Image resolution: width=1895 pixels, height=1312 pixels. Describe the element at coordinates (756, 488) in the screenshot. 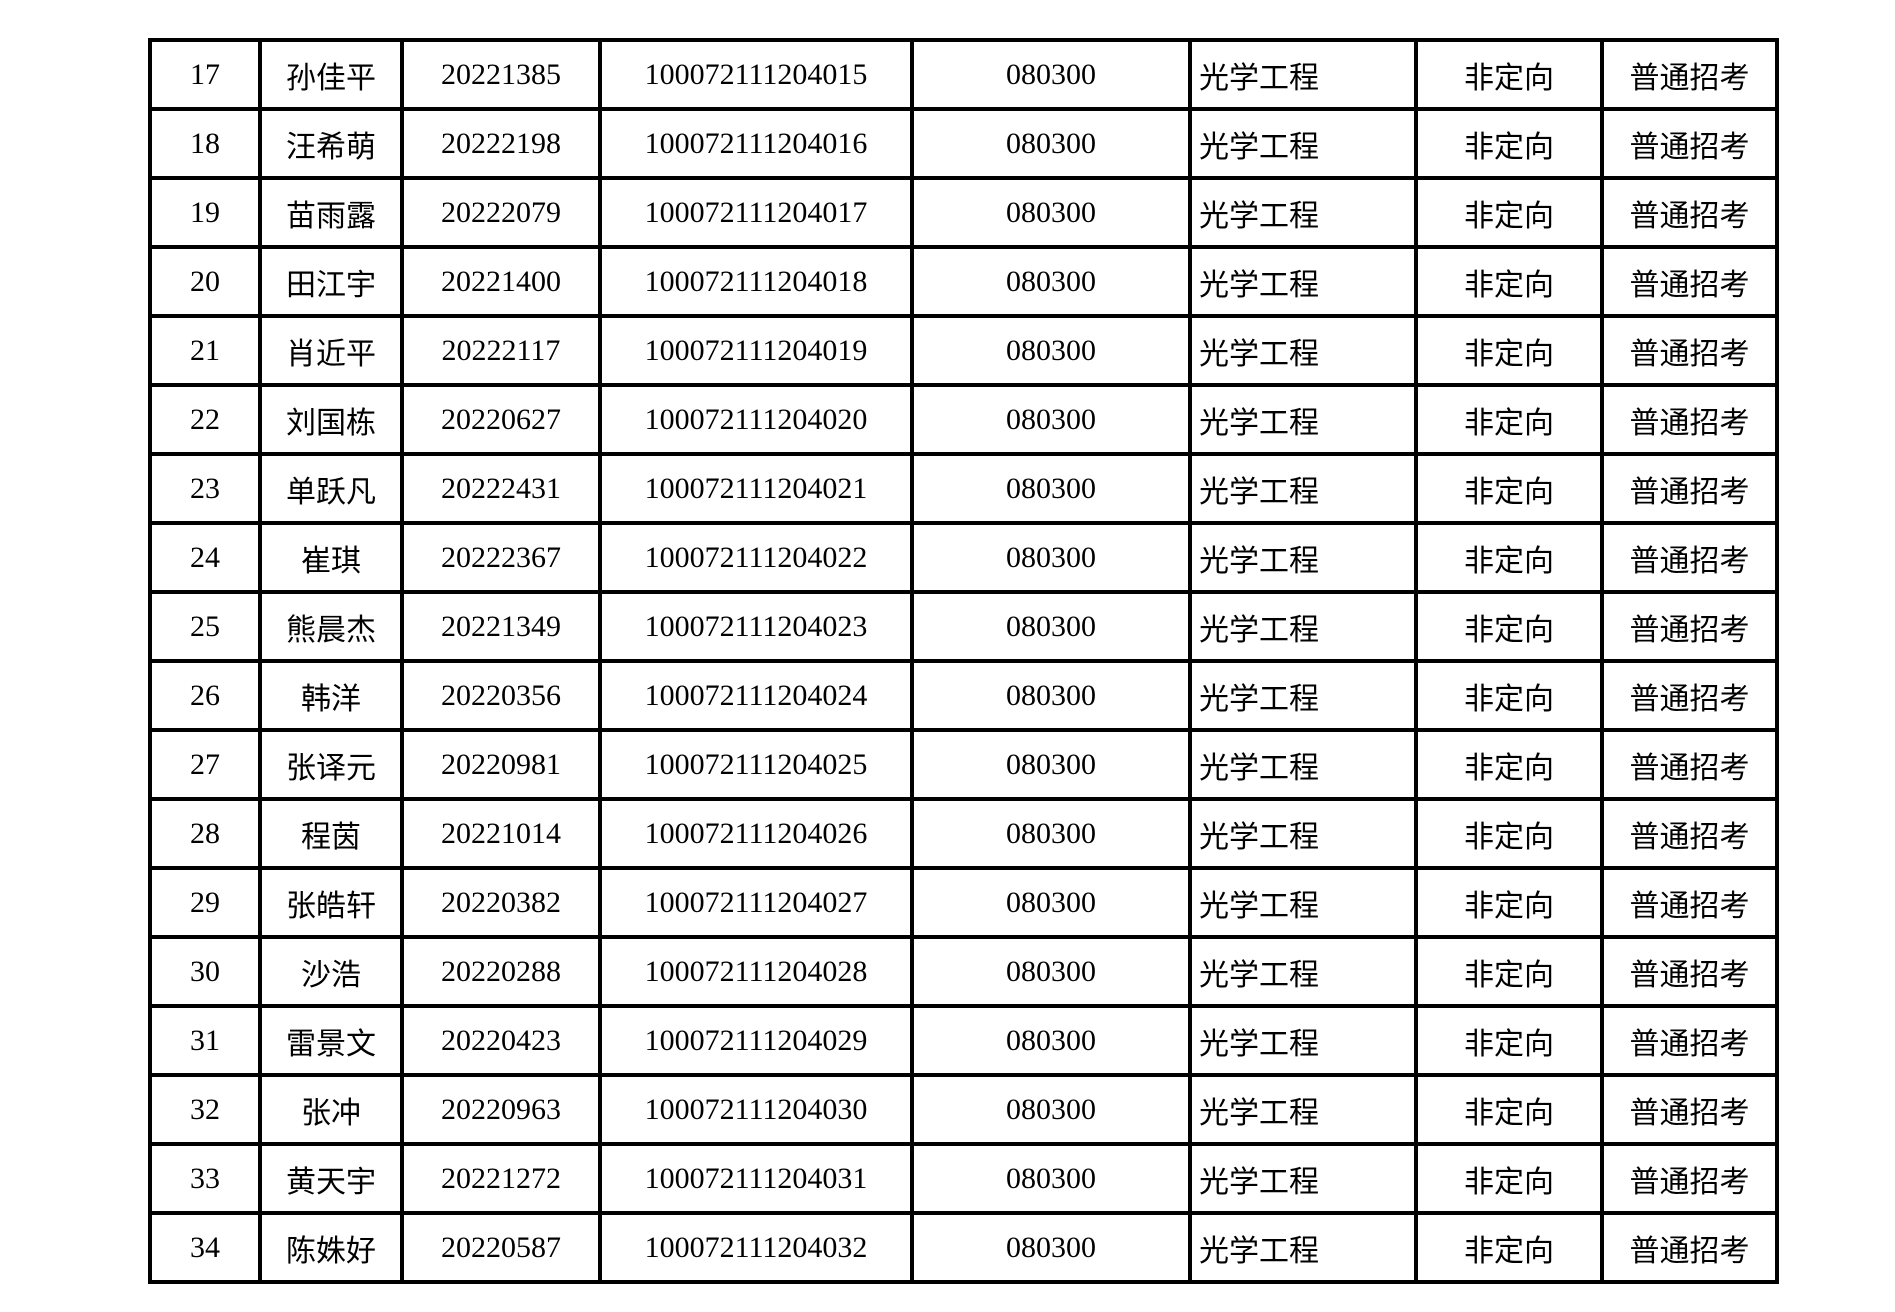

I see `cell-exam-number: 100072111204021` at that location.